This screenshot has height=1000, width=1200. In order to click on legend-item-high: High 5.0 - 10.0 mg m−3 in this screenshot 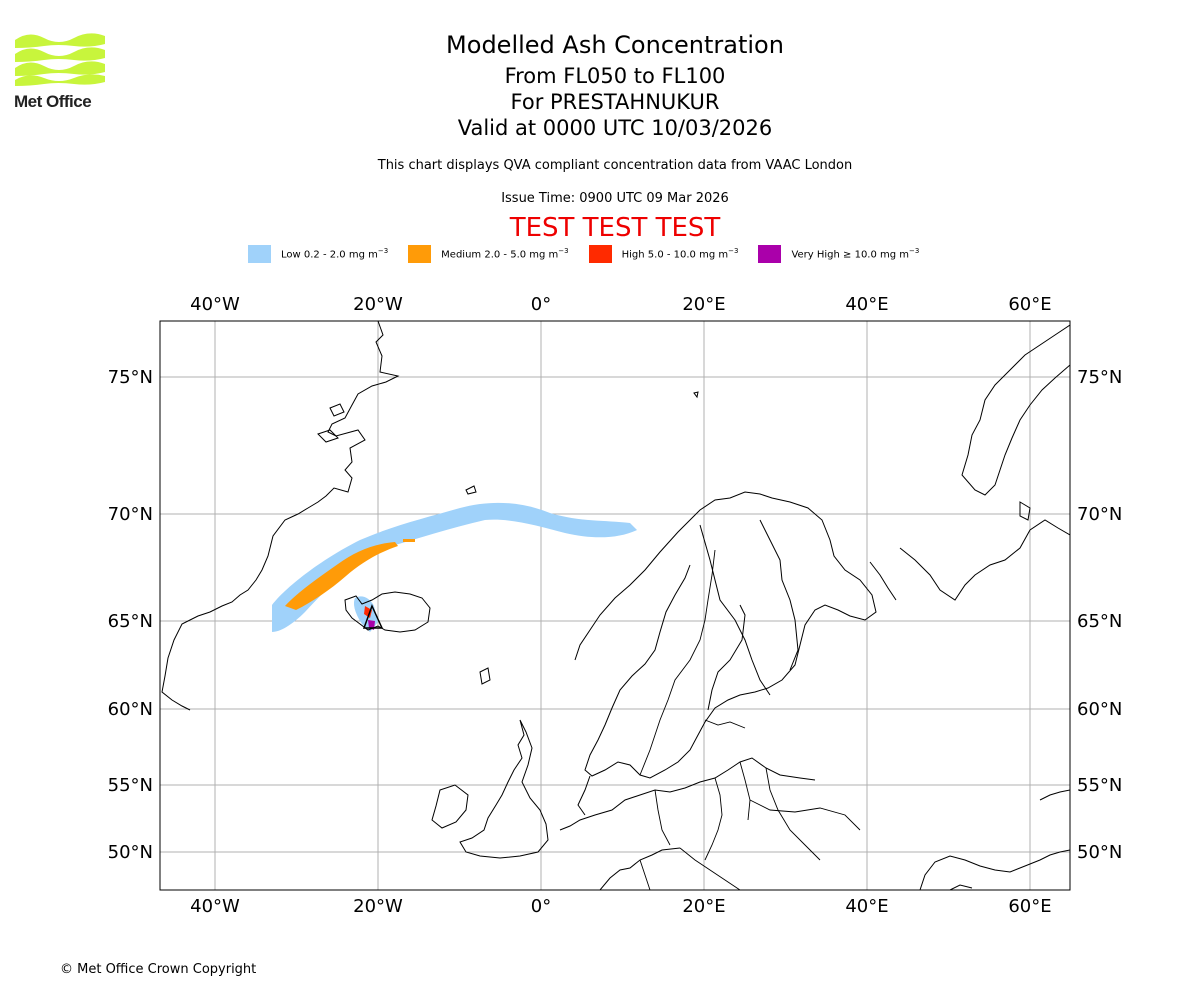, I will do `click(663, 254)`.